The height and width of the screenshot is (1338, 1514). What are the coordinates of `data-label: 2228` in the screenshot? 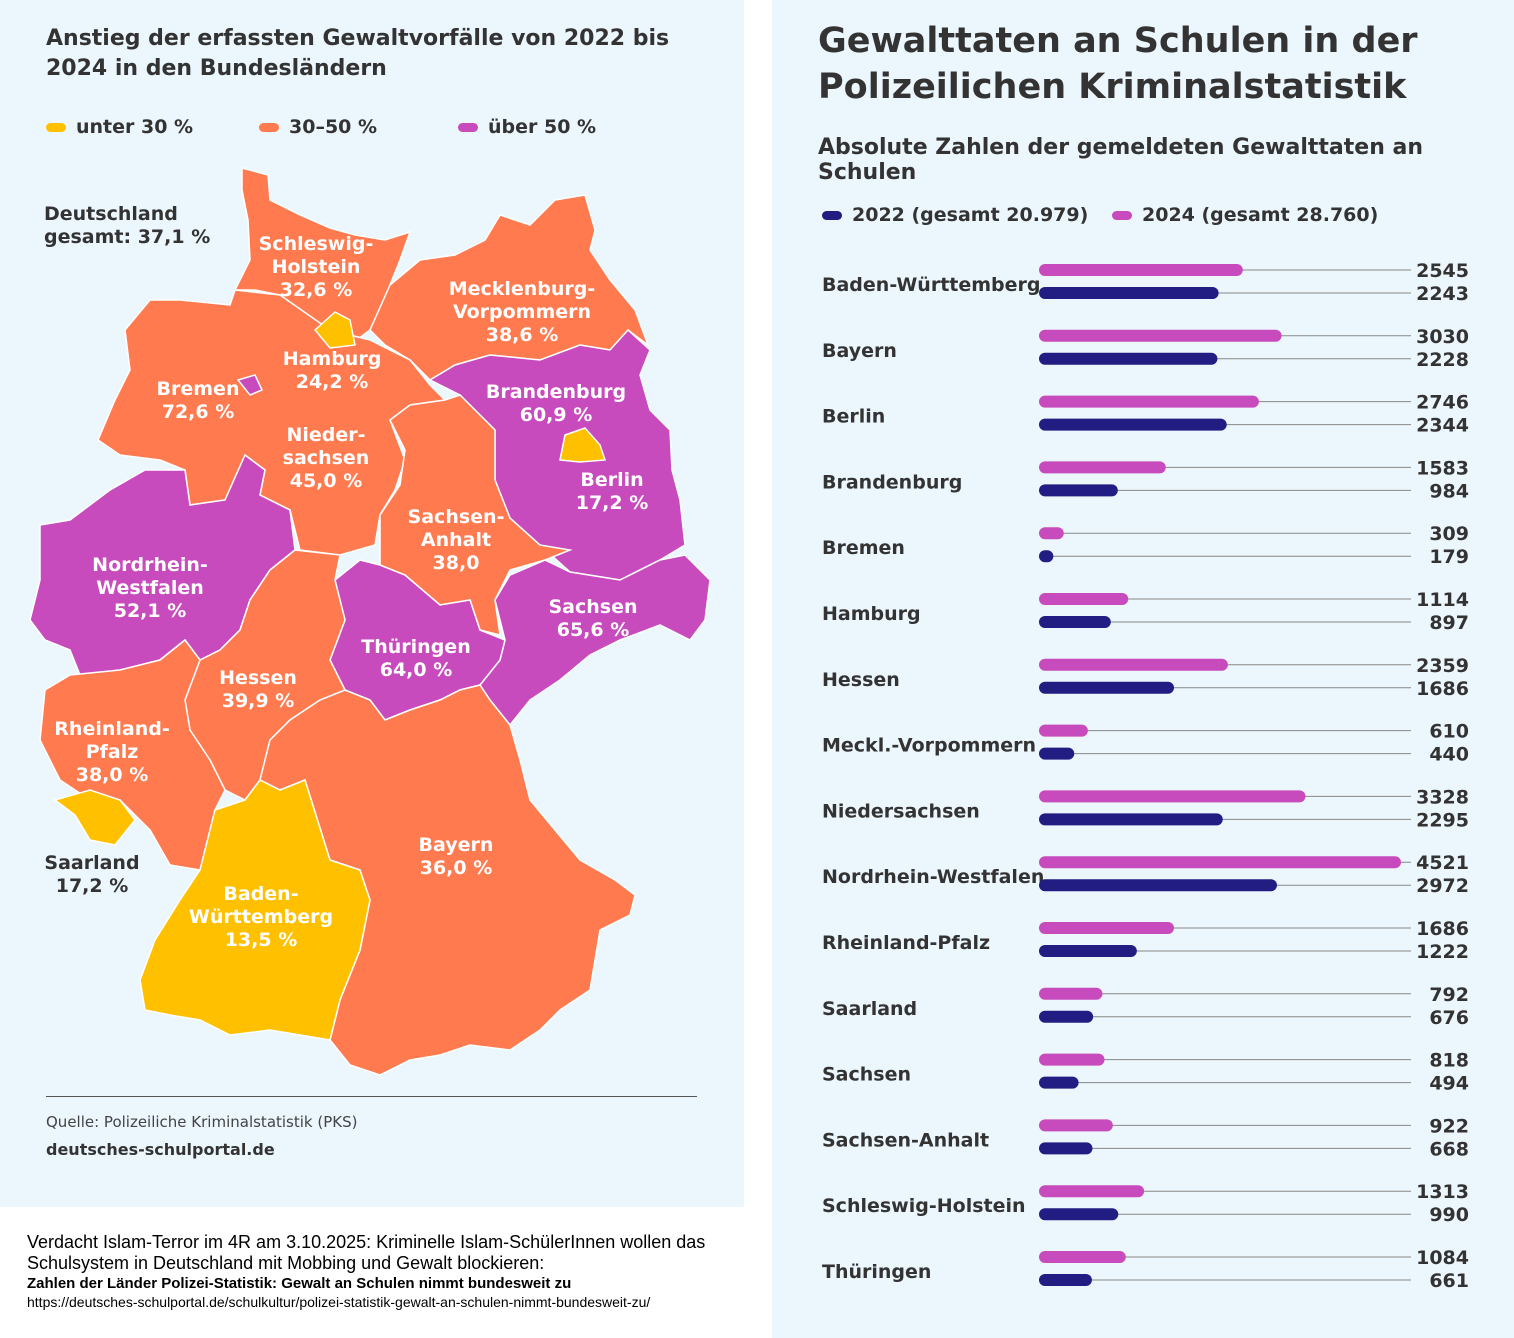 It's located at (1442, 360).